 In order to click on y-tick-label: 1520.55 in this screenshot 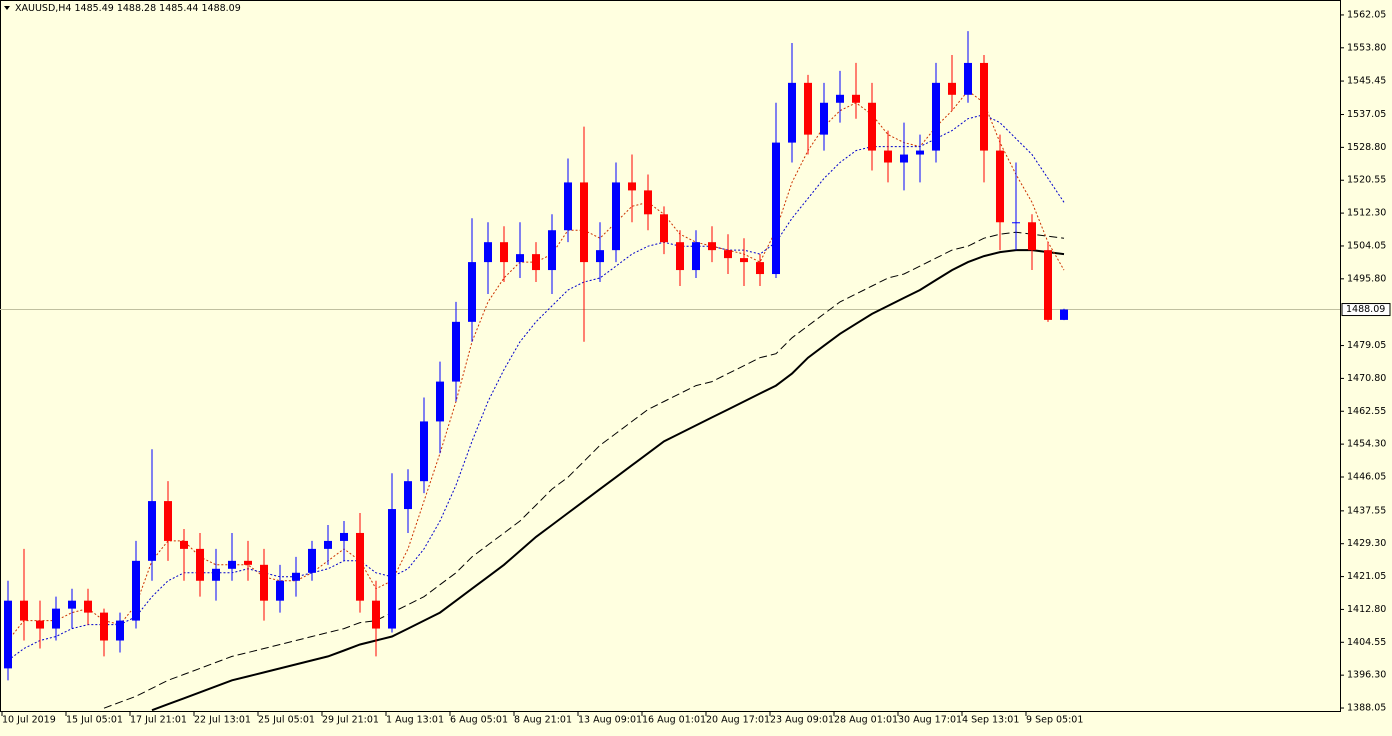, I will do `click(1366, 180)`.